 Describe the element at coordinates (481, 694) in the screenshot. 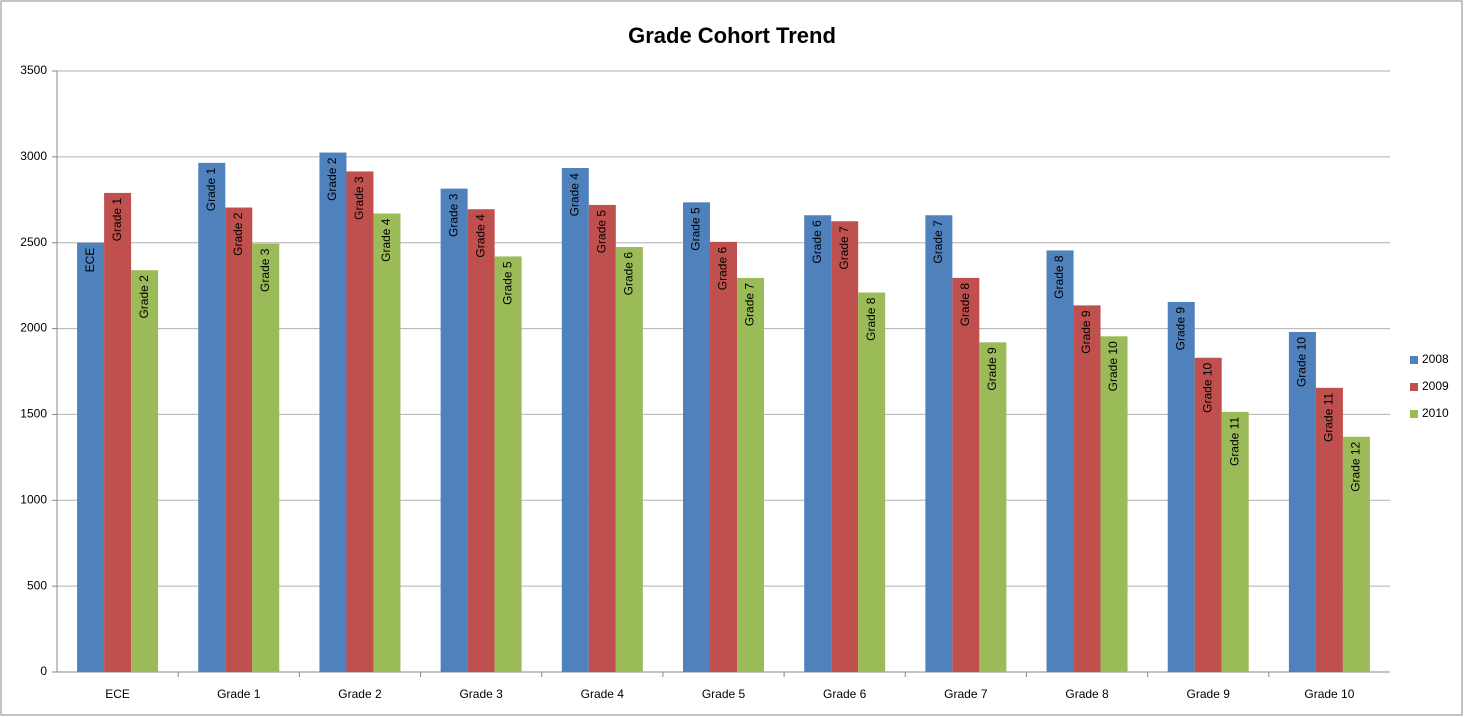

I see `x-tick-label: Grade 3` at that location.